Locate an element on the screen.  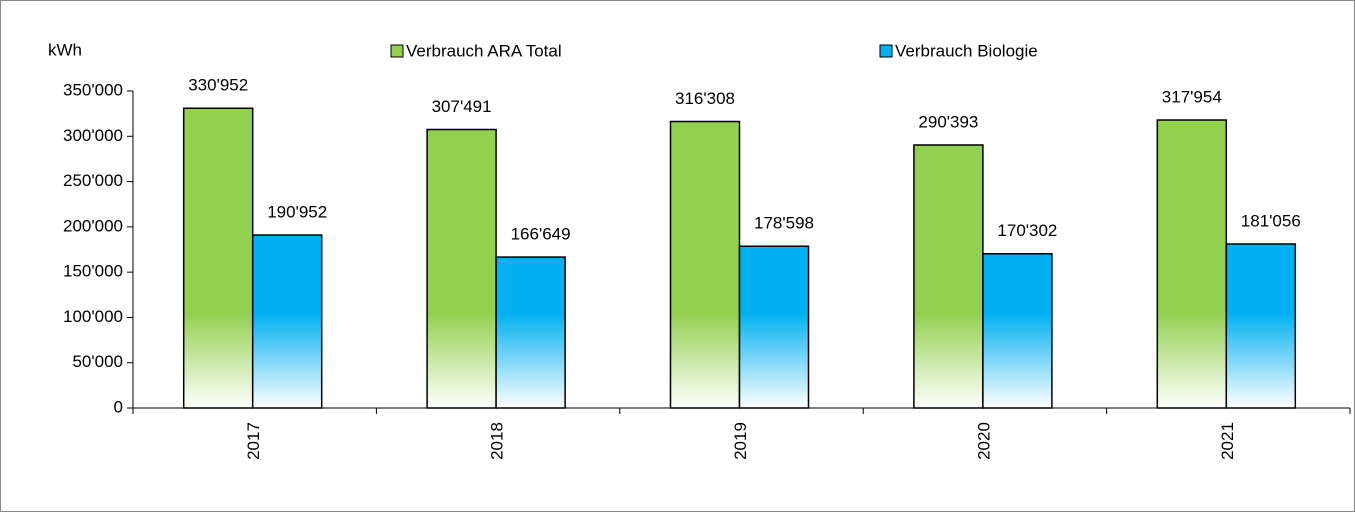
x-tick-label: 2021 is located at coordinates (1227, 441).